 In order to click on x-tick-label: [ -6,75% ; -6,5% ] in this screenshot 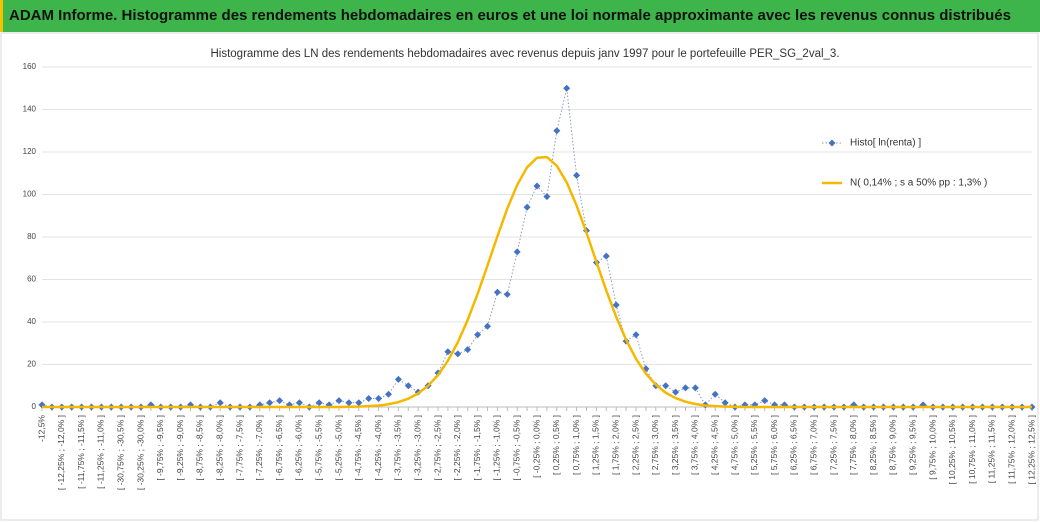, I will do `click(279, 448)`.